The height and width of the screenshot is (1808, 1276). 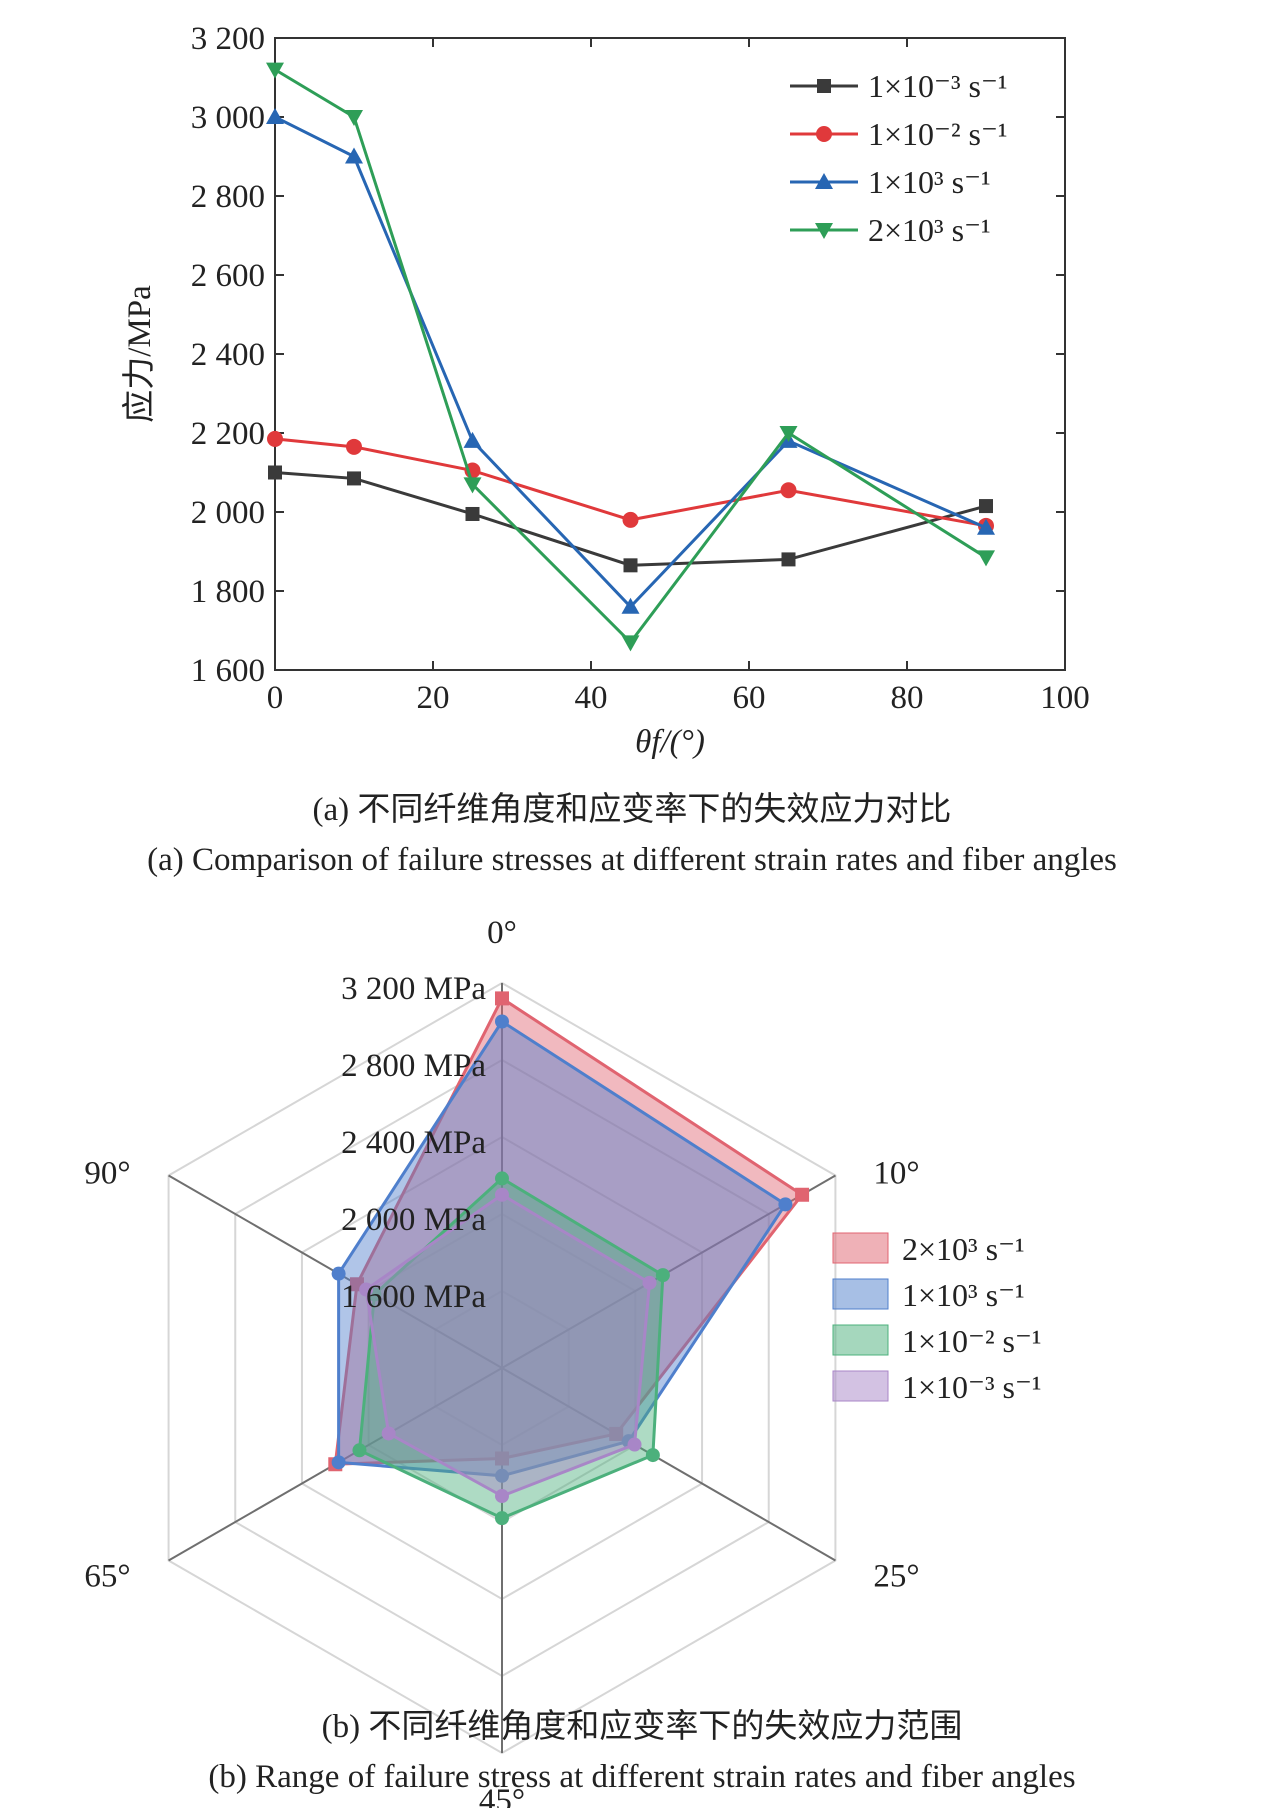 I want to click on radar-legend-item: 2×10³ s⁻¹, so click(x=928, y=1249).